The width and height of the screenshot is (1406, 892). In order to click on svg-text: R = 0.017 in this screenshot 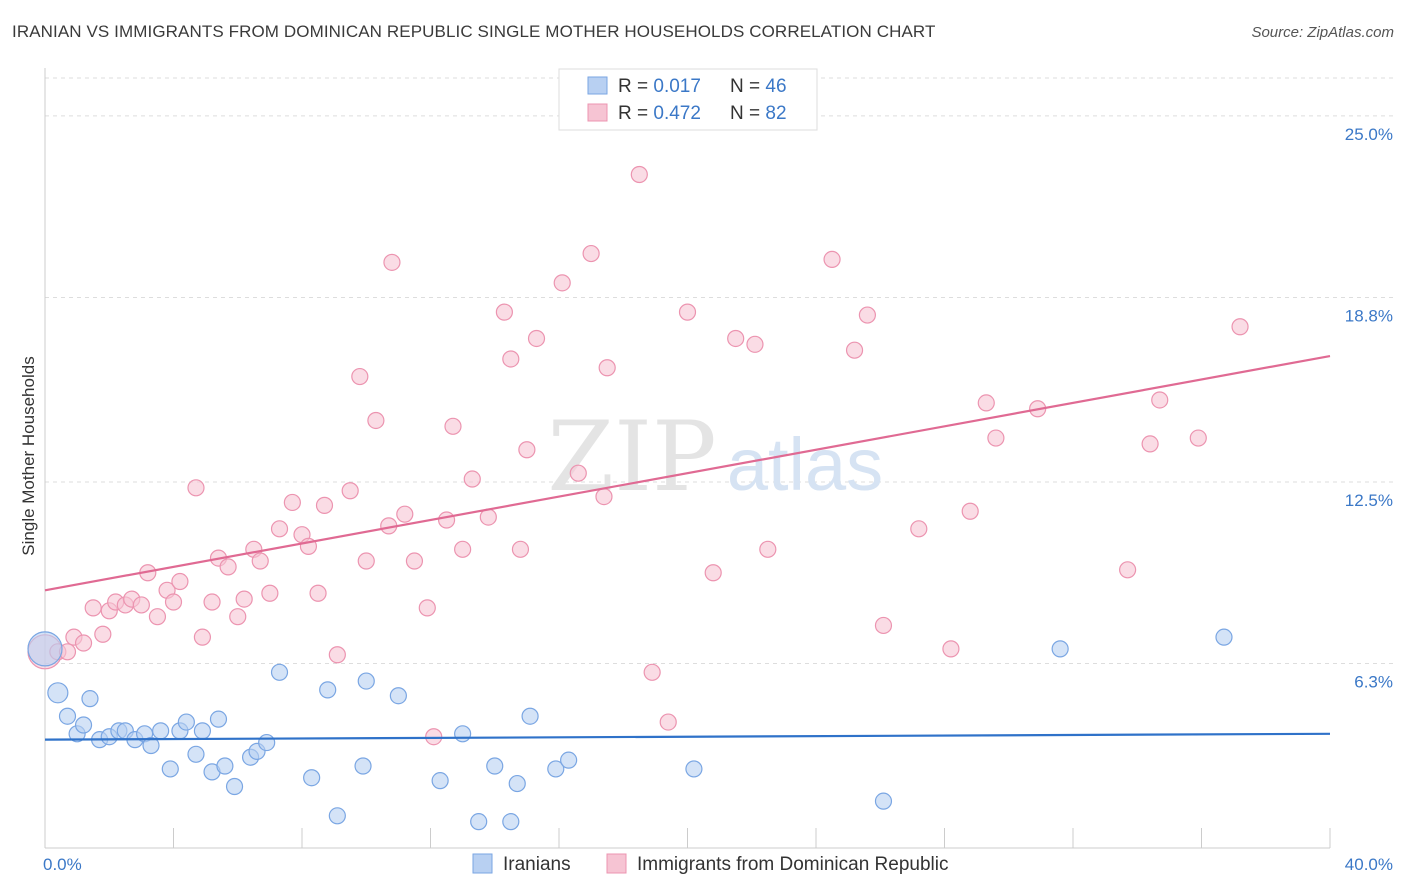, I will do `click(659, 86)`.